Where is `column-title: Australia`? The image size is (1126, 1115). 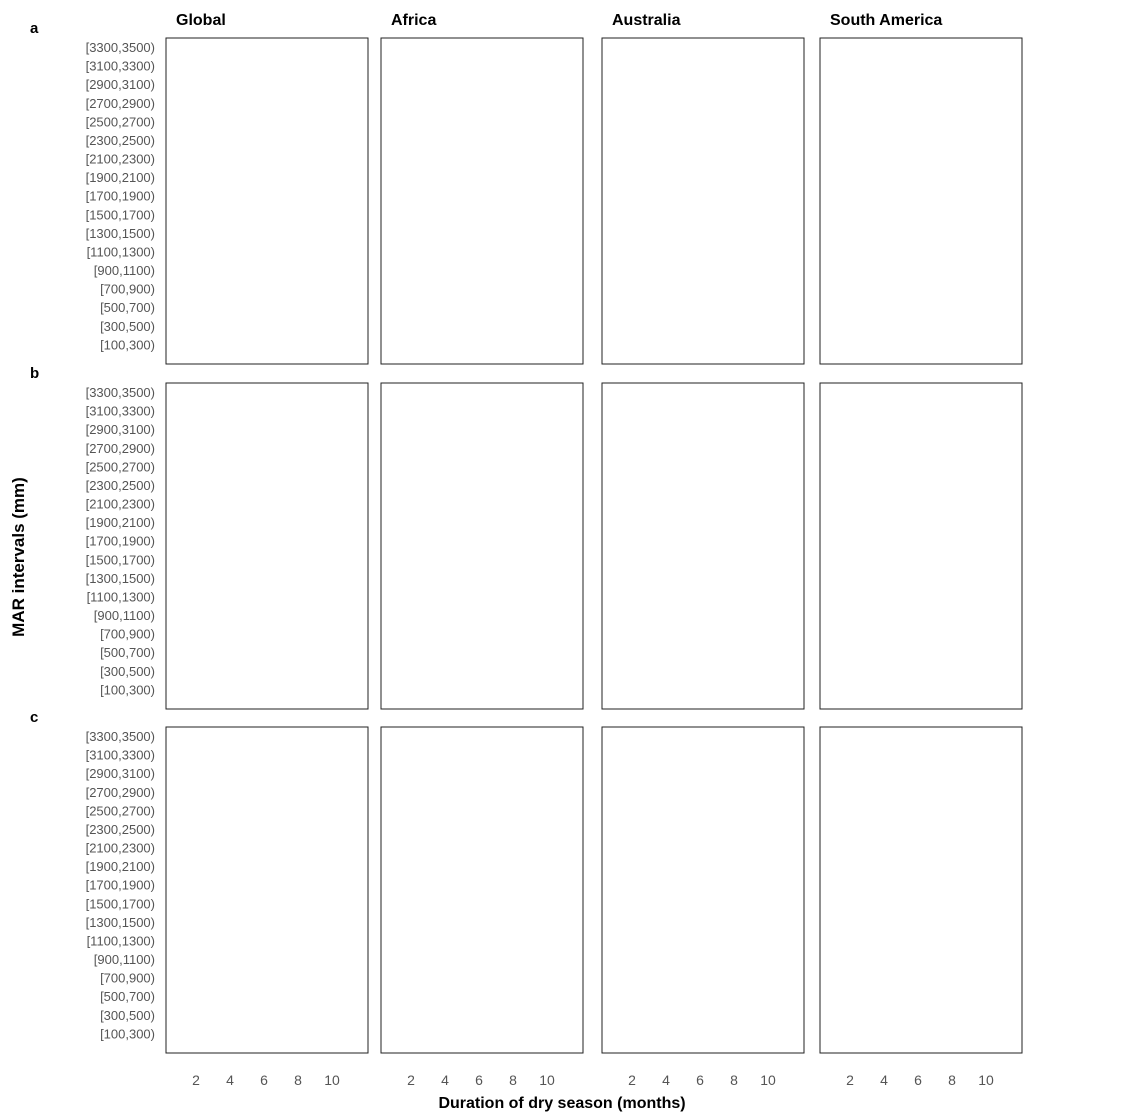
column-title: Australia is located at coordinates (646, 20).